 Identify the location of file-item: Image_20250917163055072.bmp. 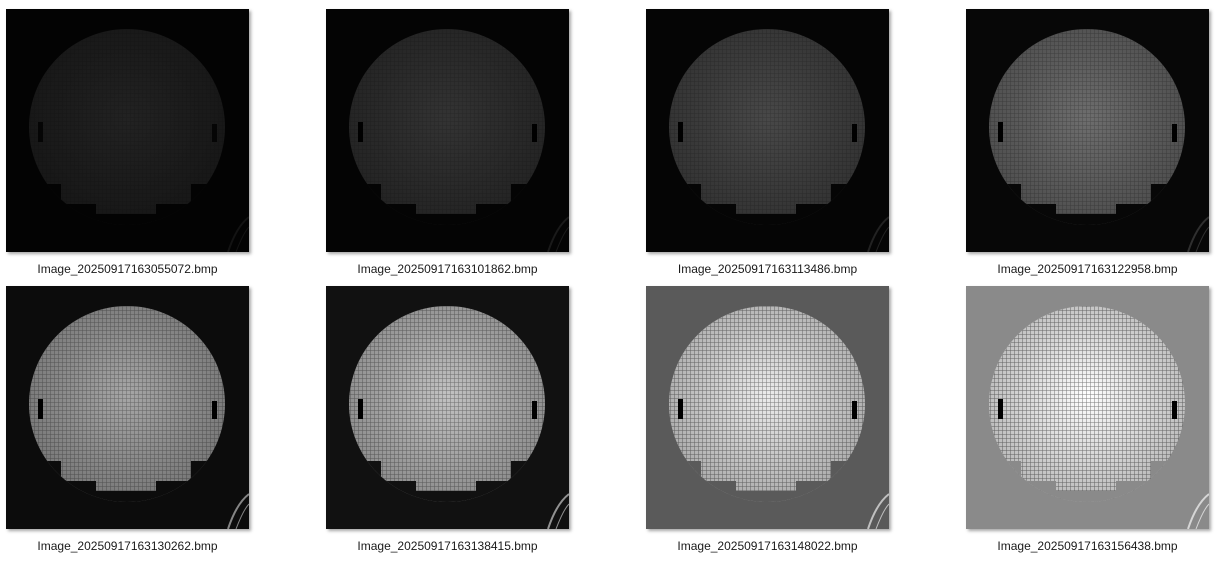
(166, 147).